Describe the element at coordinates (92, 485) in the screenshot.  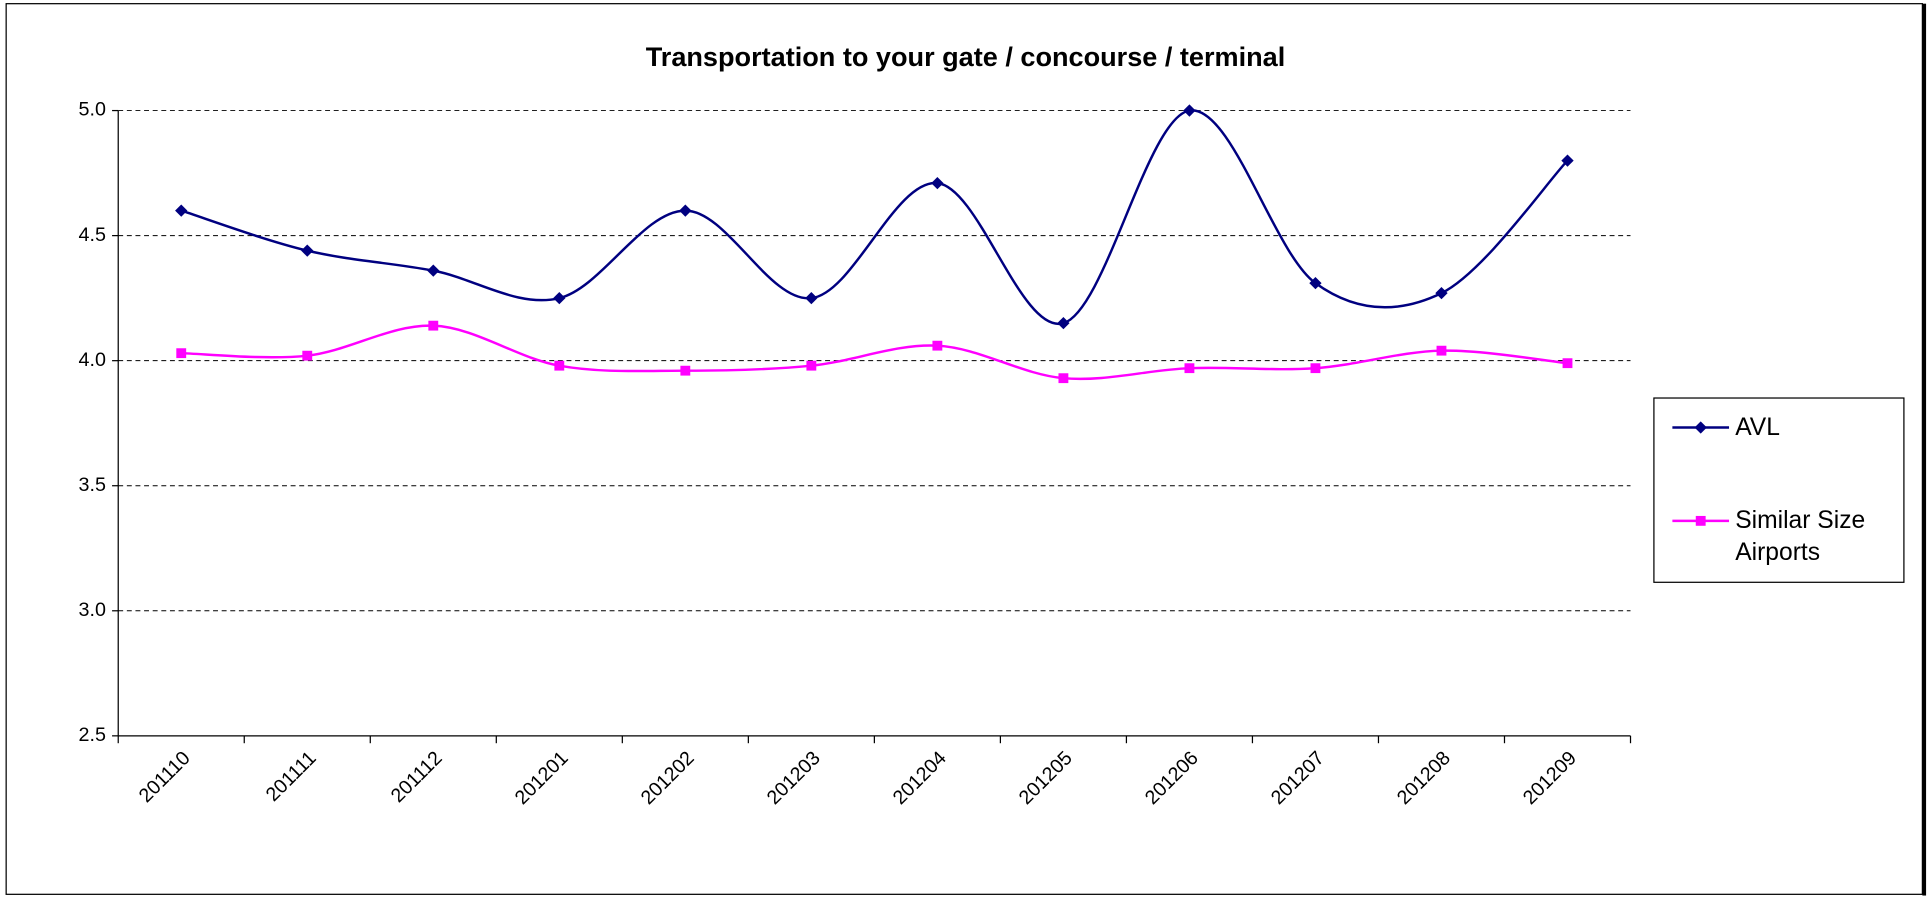
I see `y-tick-label: 3.5` at that location.